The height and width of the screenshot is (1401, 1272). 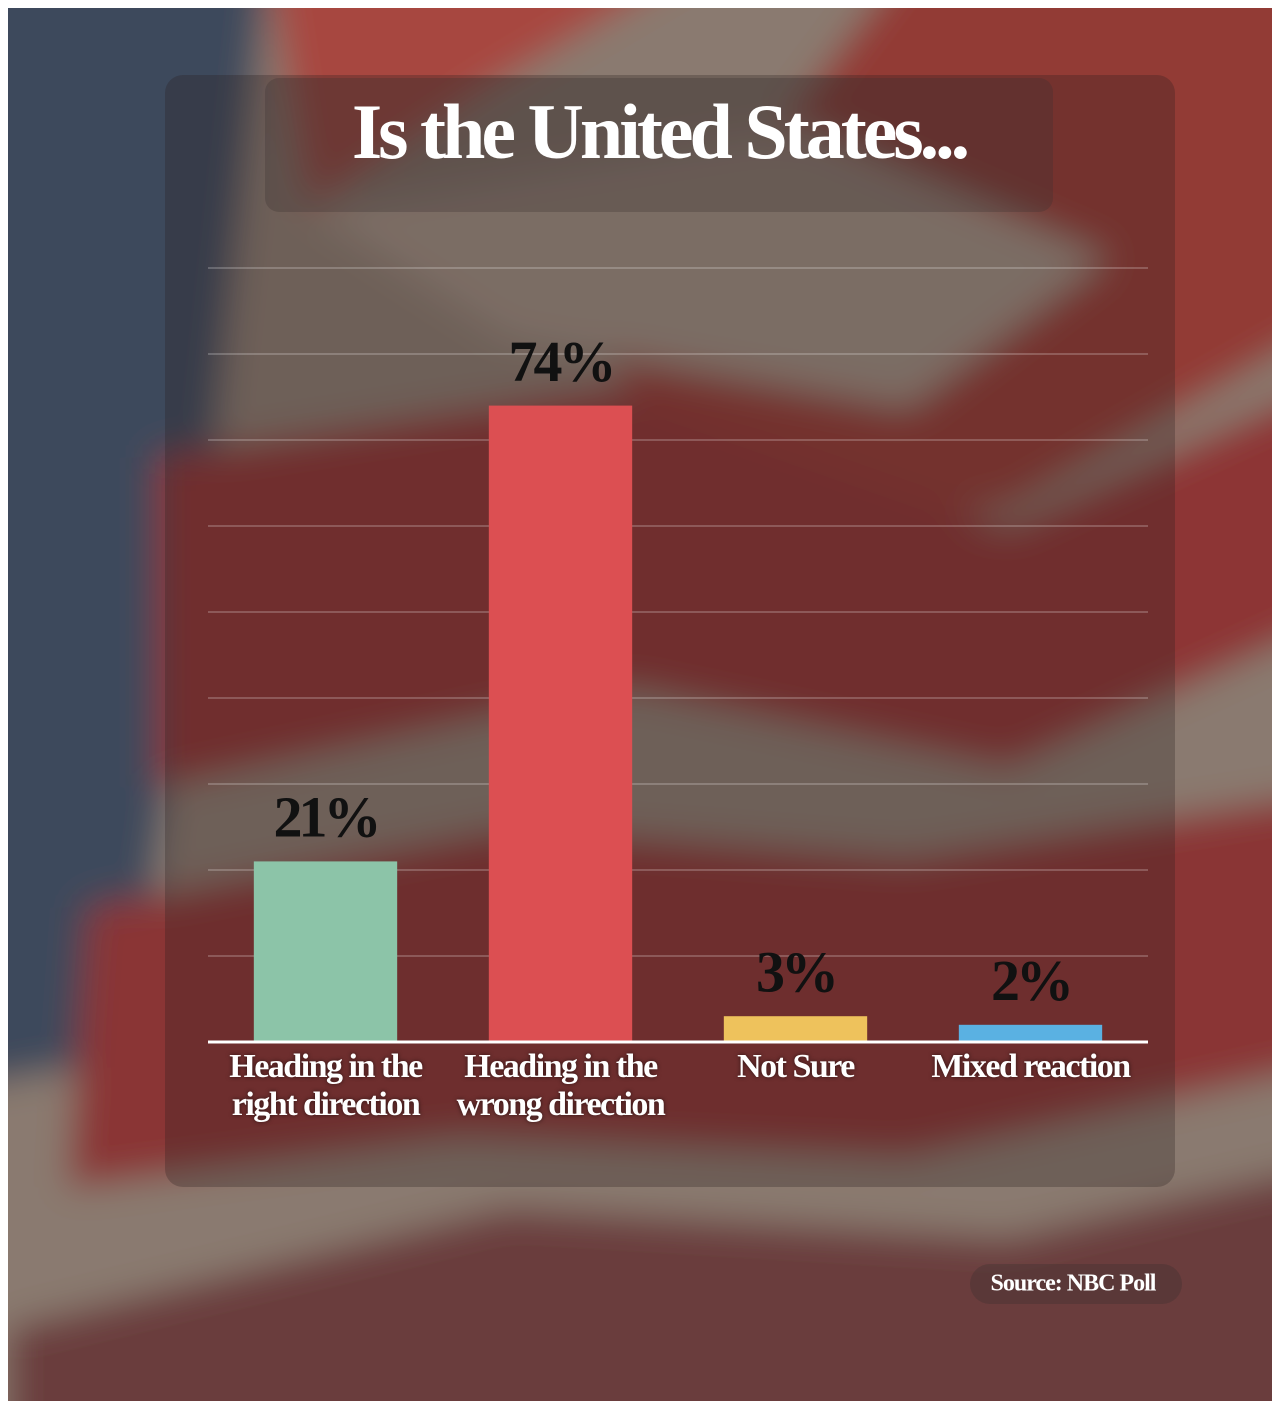 I want to click on x-tick-label: Heading in the right direction, so click(x=326, y=1085).